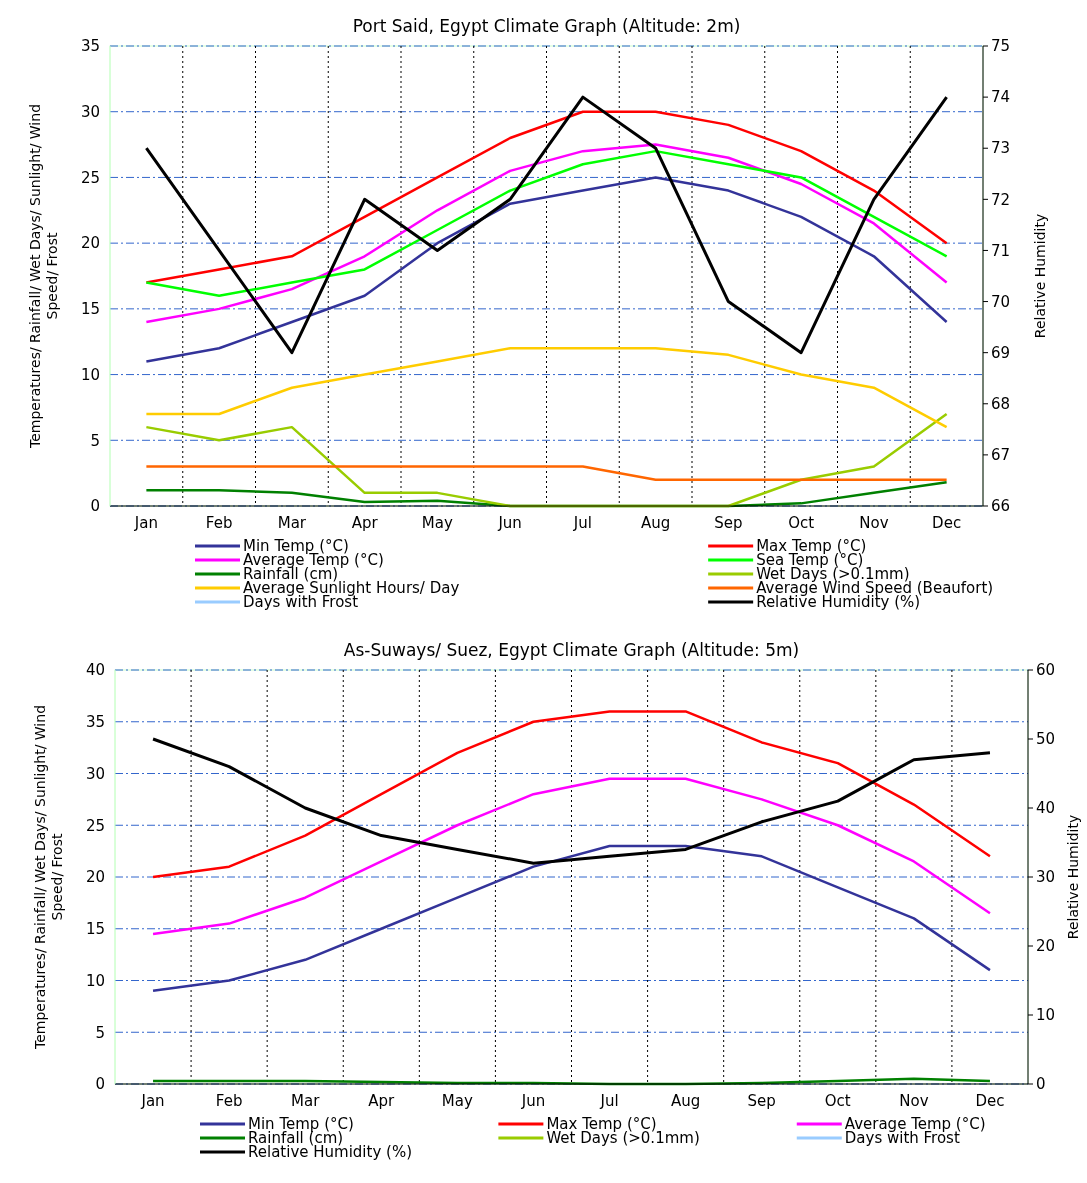 The image size is (1087, 1183). Describe the element at coordinates (1046, 946) in the screenshot. I see `y2-tick-label: 20` at that location.